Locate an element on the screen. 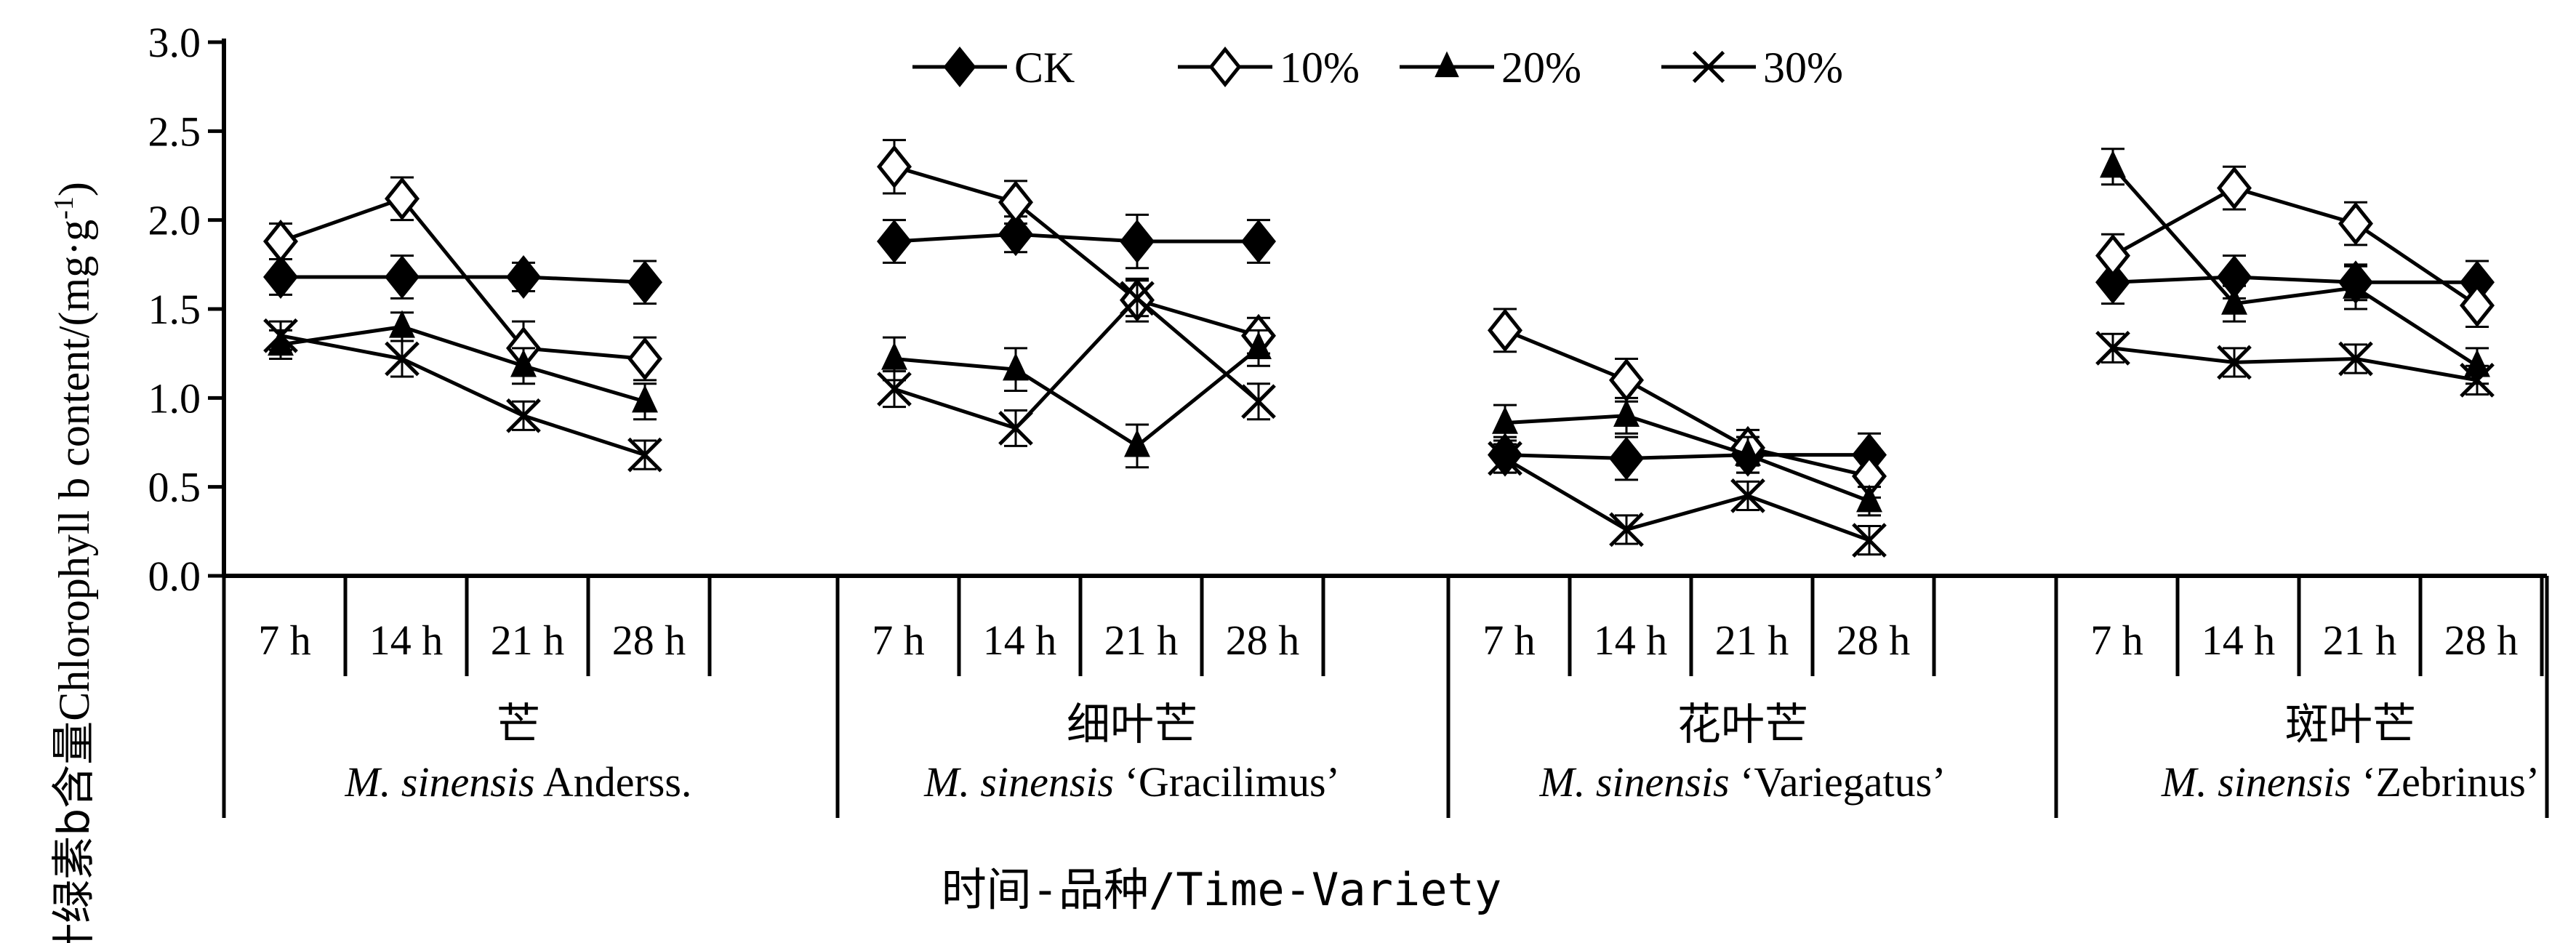  group-name-cn: 斑叶芒 is located at coordinates (2350, 724).